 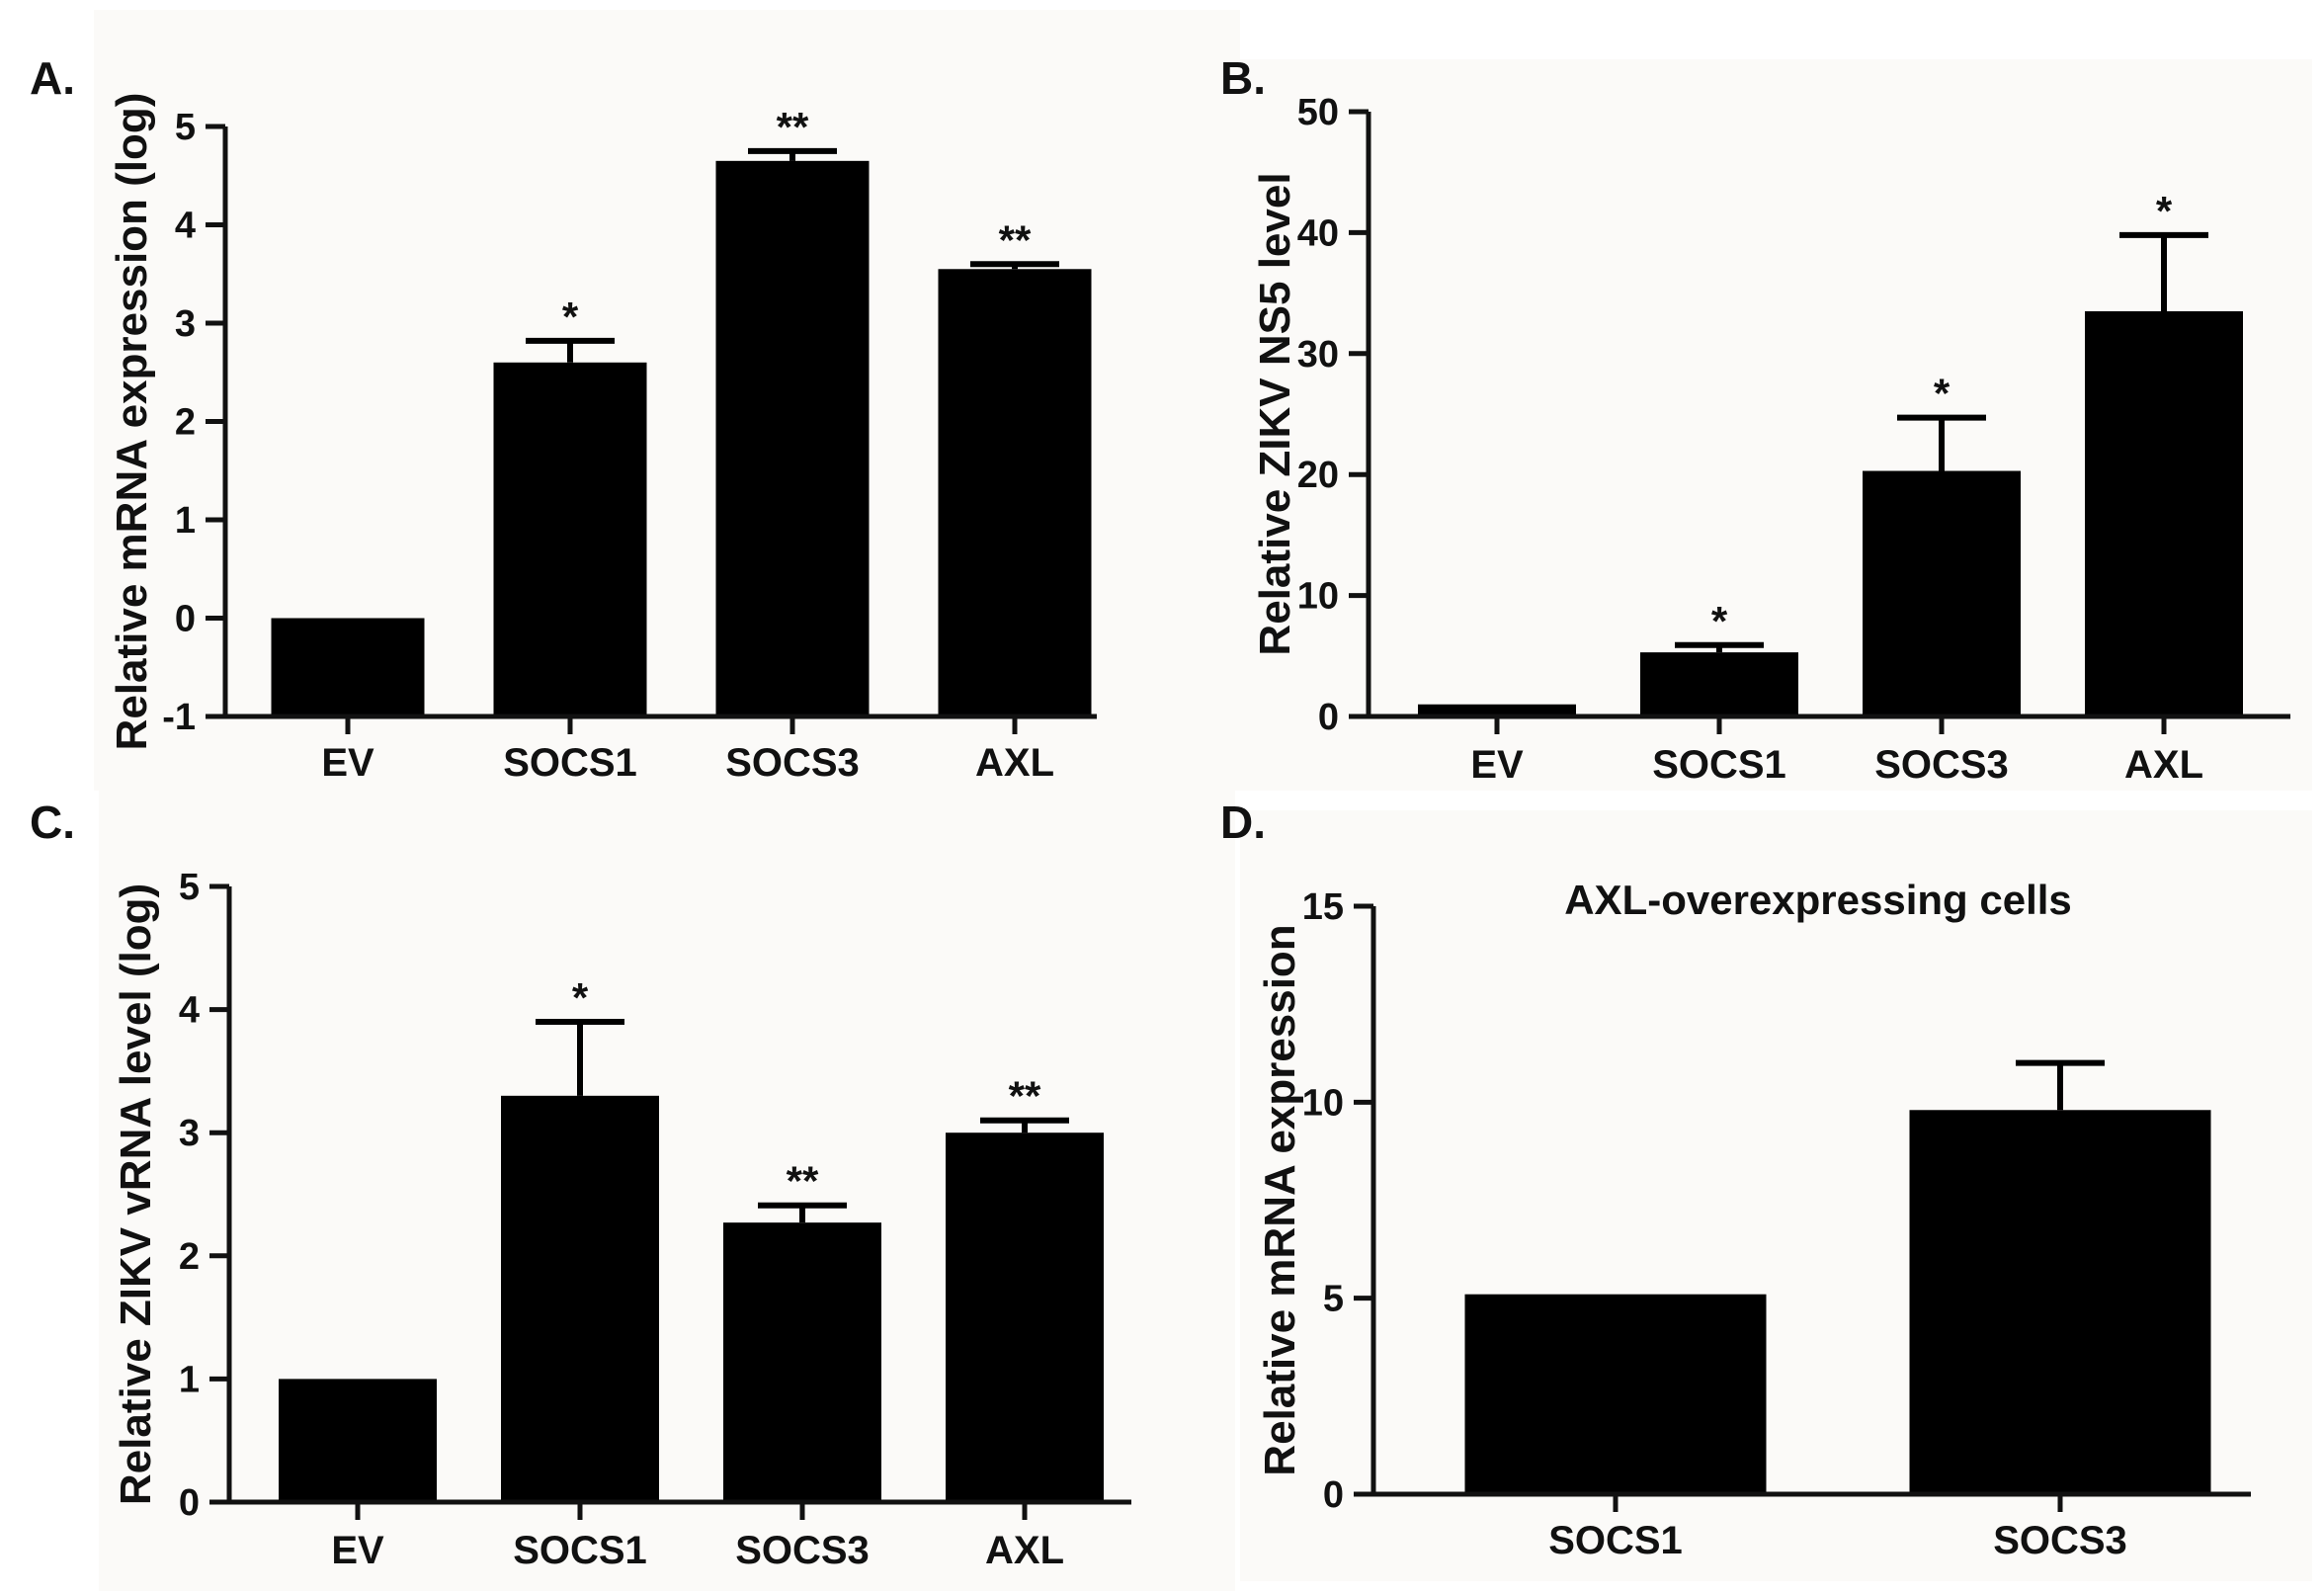 I want to click on panel-label-a: A., so click(x=52, y=78).